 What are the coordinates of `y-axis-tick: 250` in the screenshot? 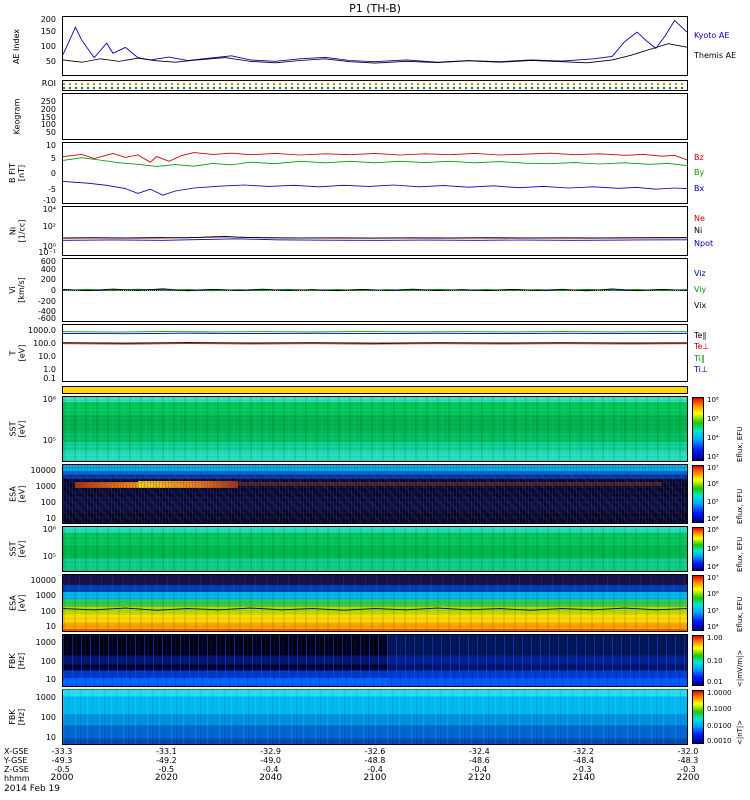 It's located at (48, 101).